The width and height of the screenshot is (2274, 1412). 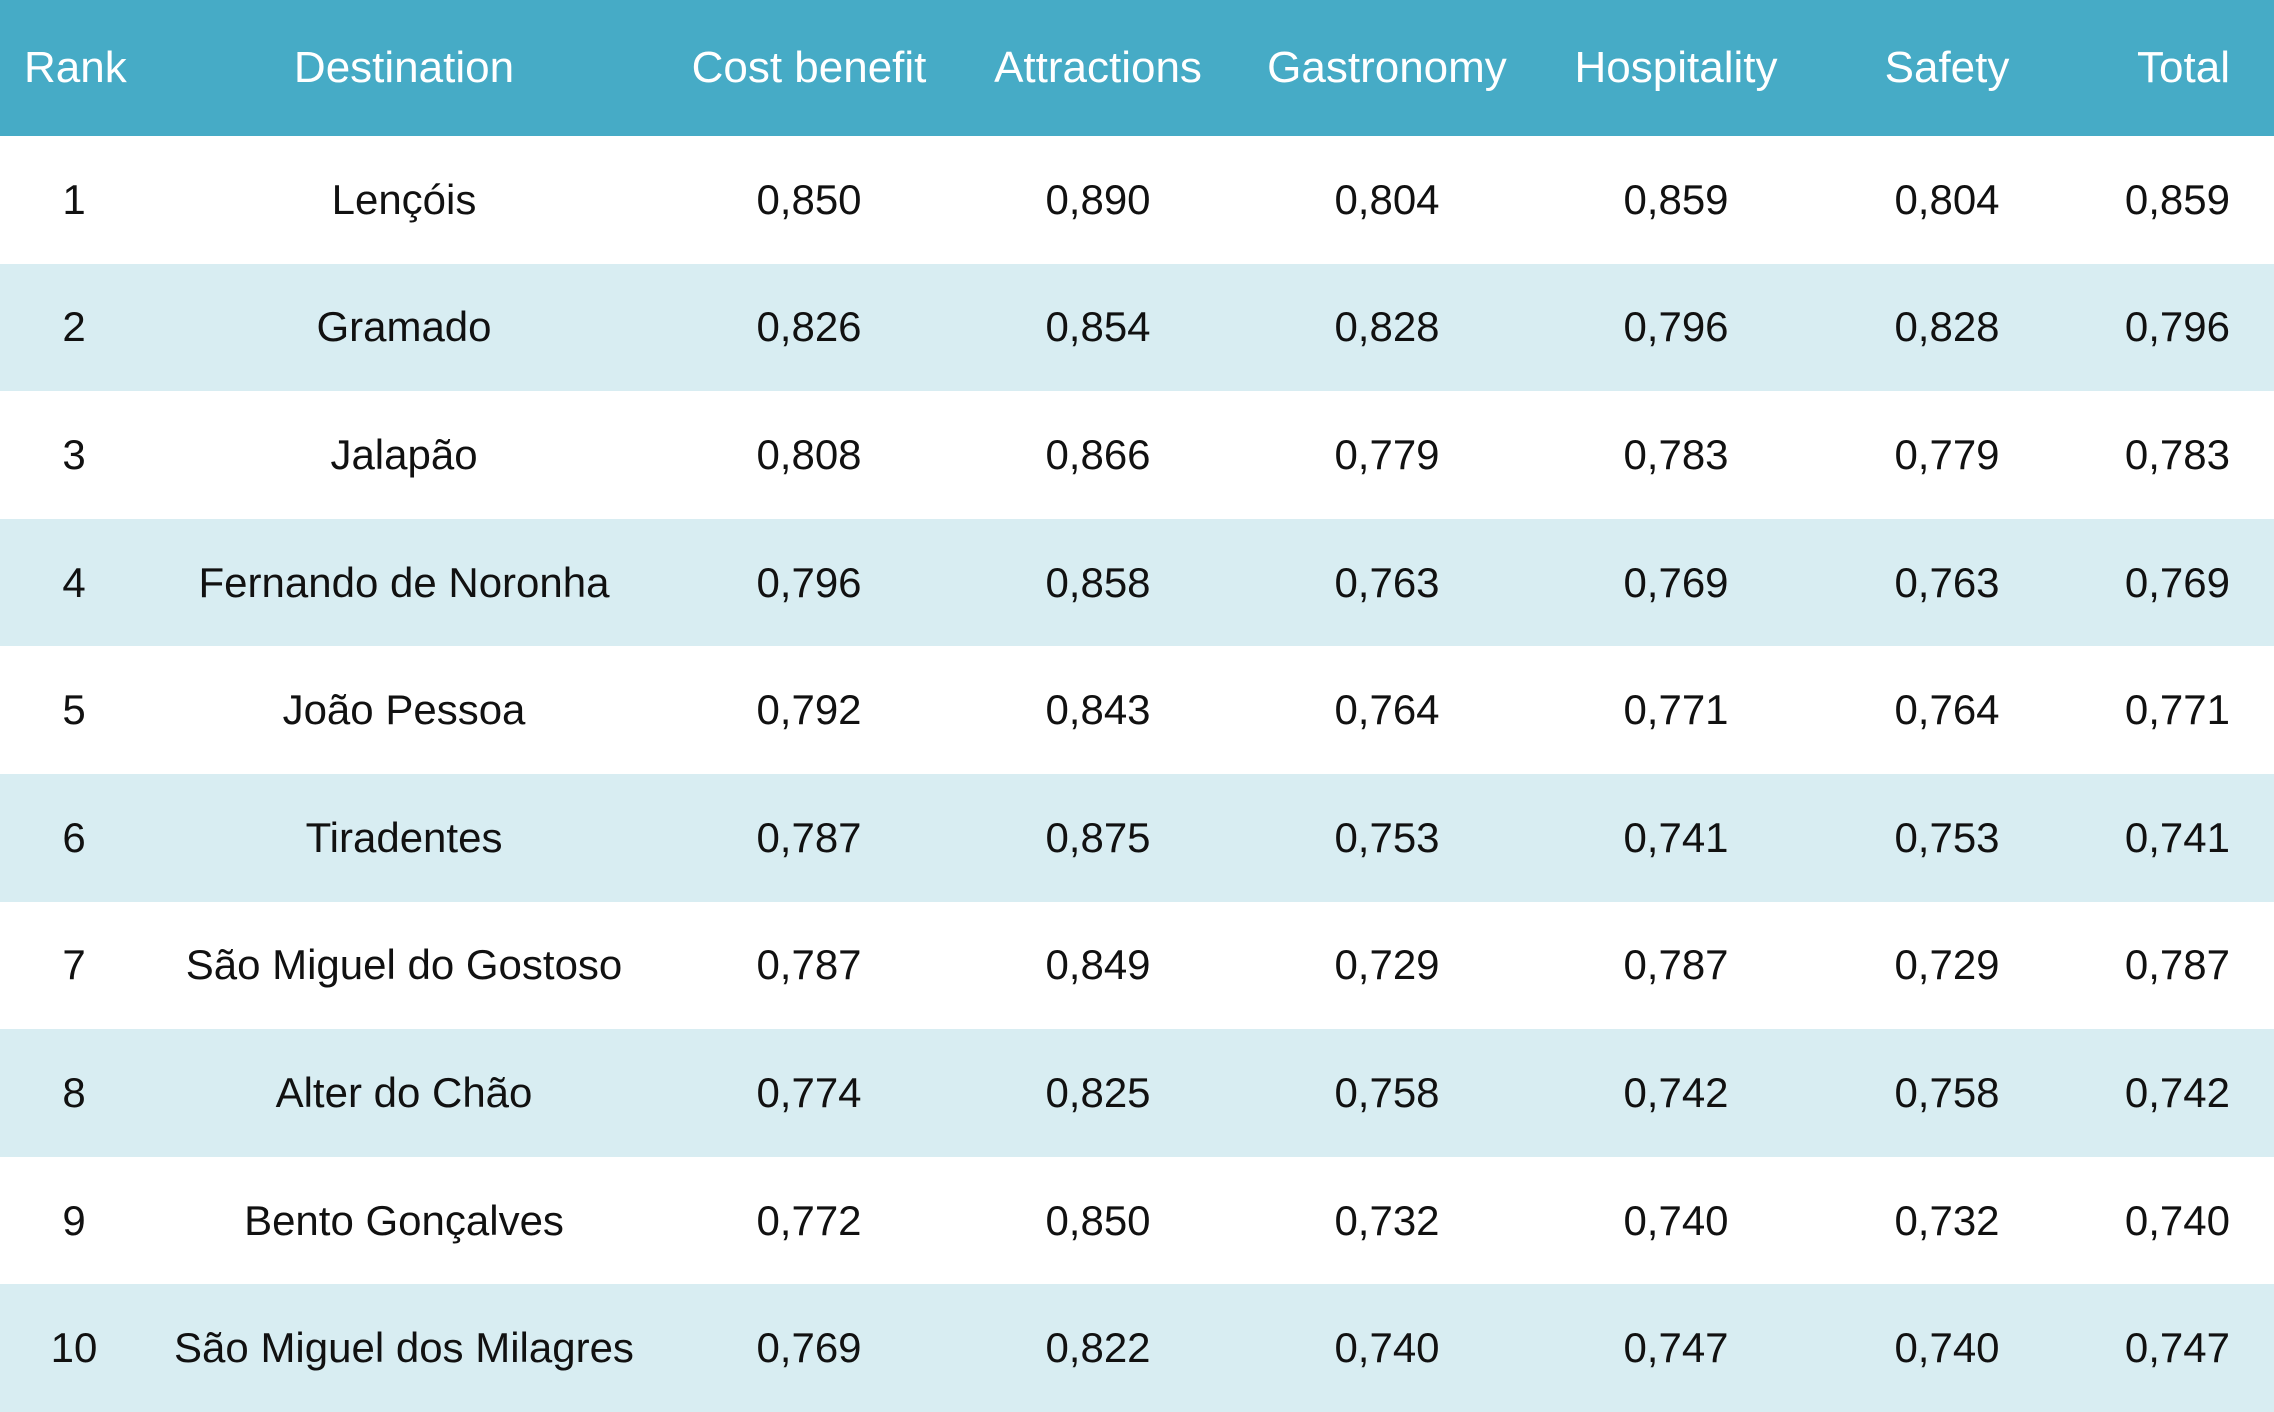 I want to click on cell-hospitality: 0,742, so click(x=1676, y=1092).